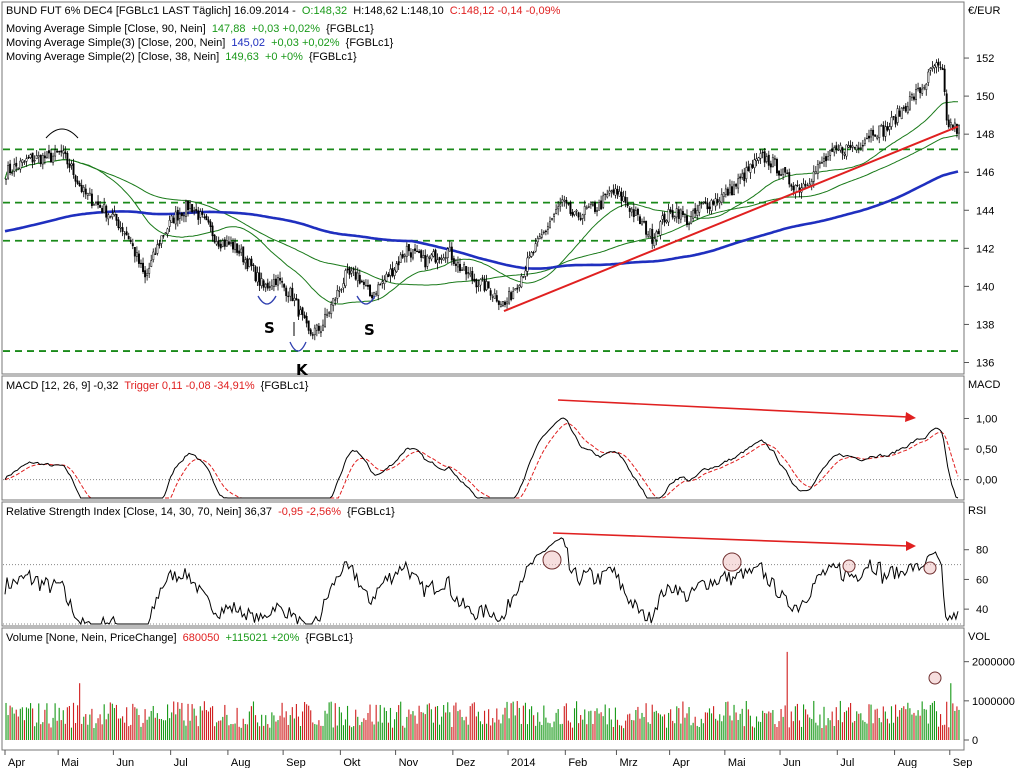 This screenshot has height=768, width=1024. What do you see at coordinates (366, 300) in the screenshot?
I see `right-shoulder-arc` at bounding box center [366, 300].